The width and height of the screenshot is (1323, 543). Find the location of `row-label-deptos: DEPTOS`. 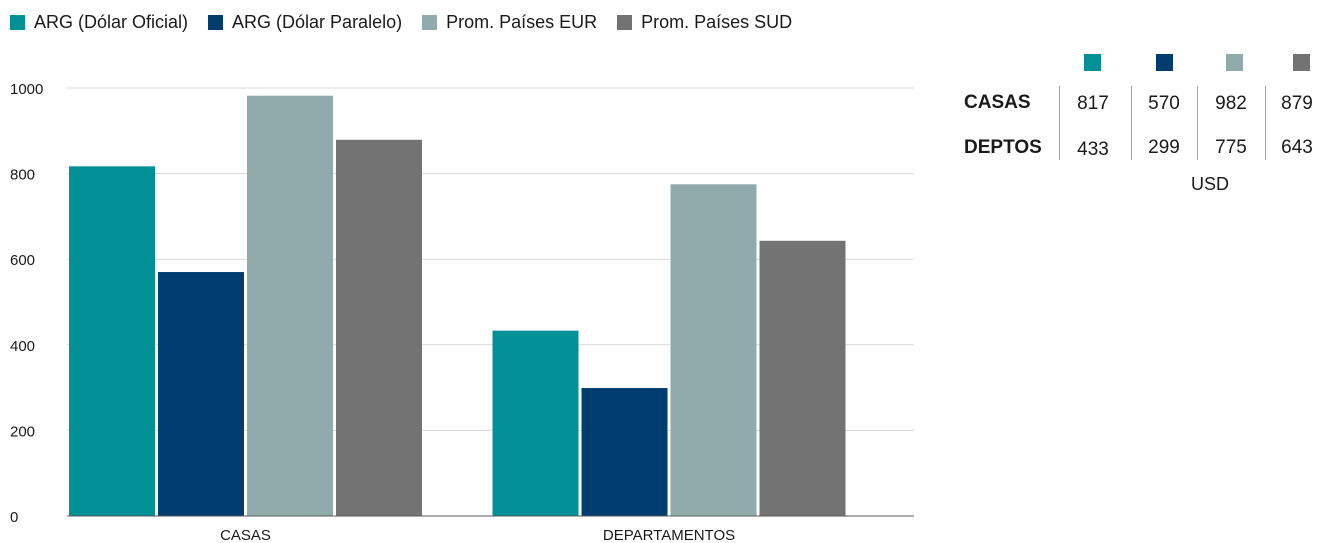

row-label-deptos: DEPTOS is located at coordinates (1003, 147).